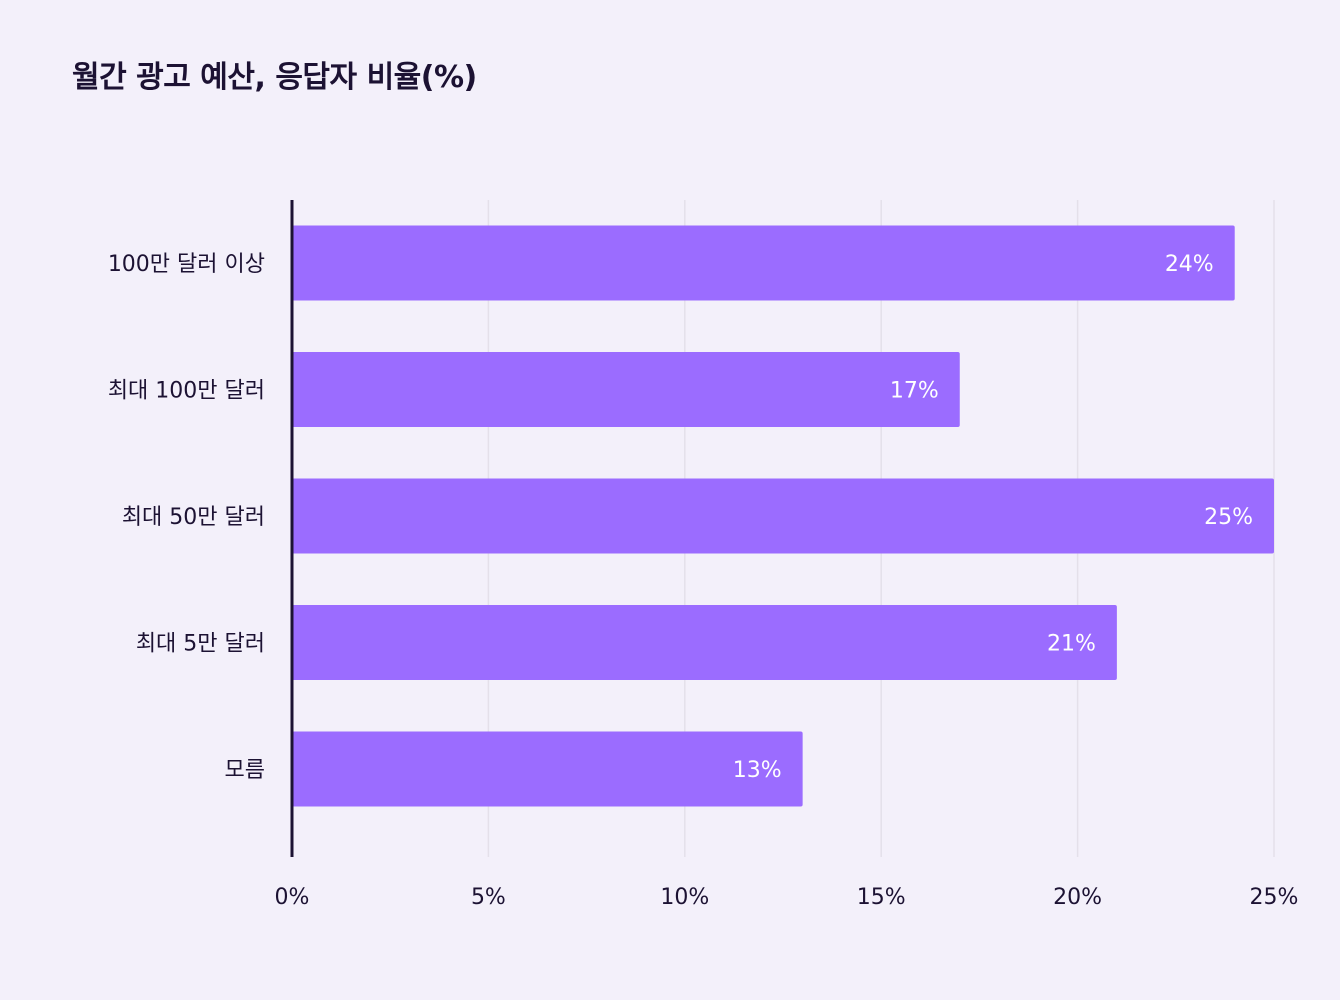  Describe the element at coordinates (274, 77) in the screenshot. I see `chart-title: 월간 광고 예산, 응답자 비율(%)` at that location.